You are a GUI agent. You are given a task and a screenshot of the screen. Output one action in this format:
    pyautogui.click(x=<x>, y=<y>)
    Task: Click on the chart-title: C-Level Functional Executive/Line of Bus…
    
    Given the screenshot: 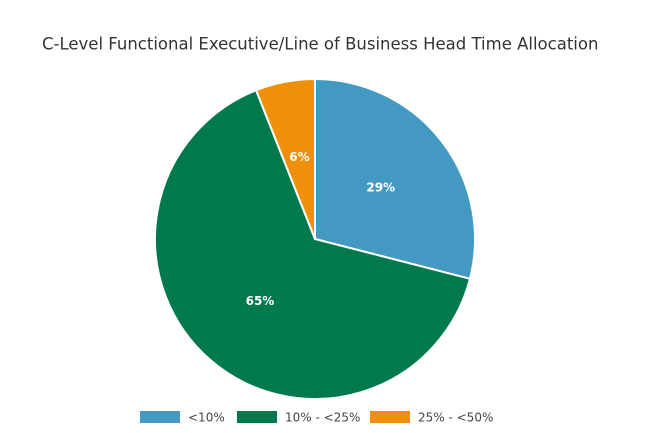 What is the action you would take?
    pyautogui.click(x=320, y=44)
    